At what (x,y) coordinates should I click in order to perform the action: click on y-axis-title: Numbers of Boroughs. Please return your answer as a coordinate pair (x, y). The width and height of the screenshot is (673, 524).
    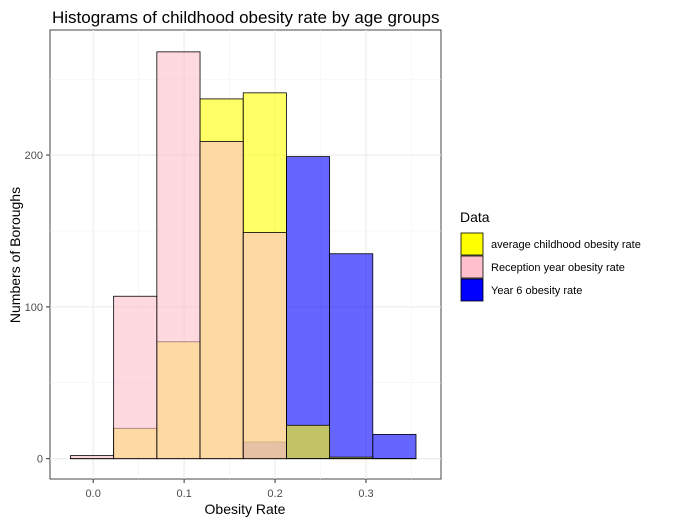
    Looking at the image, I should click on (15, 255).